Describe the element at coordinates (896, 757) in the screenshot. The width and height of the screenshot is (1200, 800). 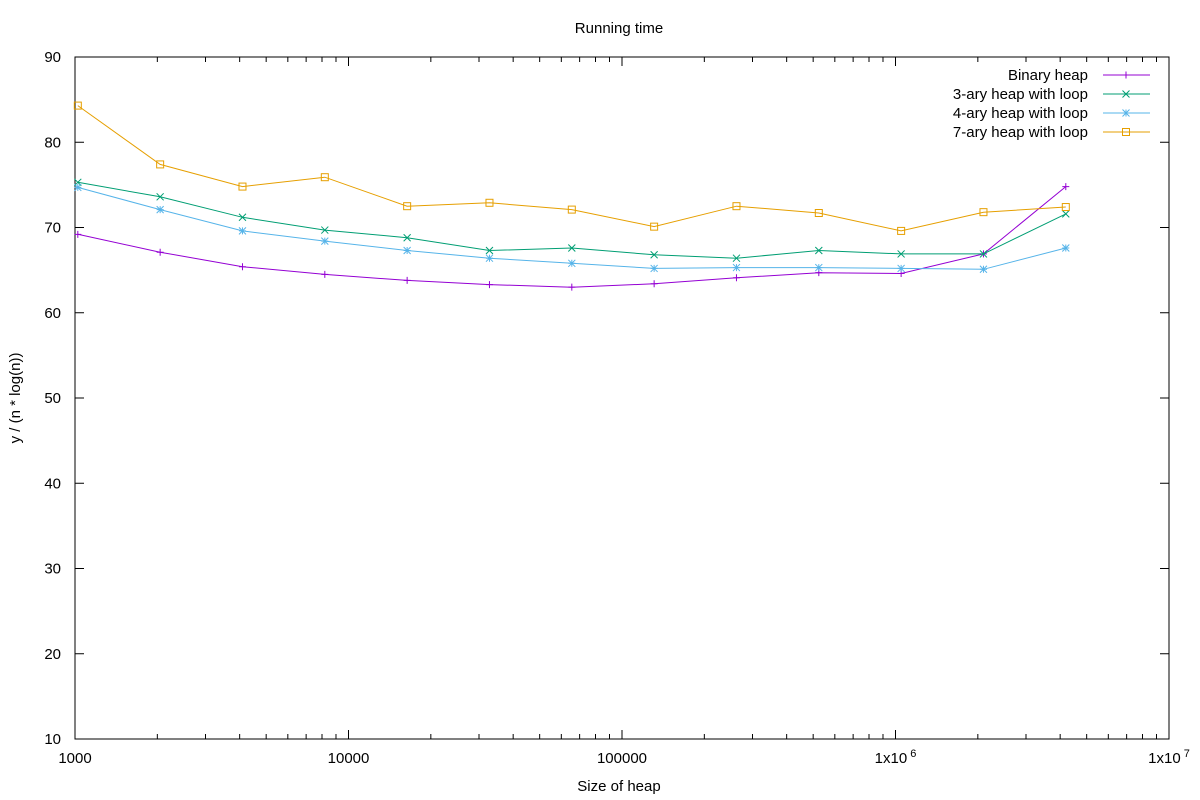
I see `x-tick-label: 1x10 6` at that location.